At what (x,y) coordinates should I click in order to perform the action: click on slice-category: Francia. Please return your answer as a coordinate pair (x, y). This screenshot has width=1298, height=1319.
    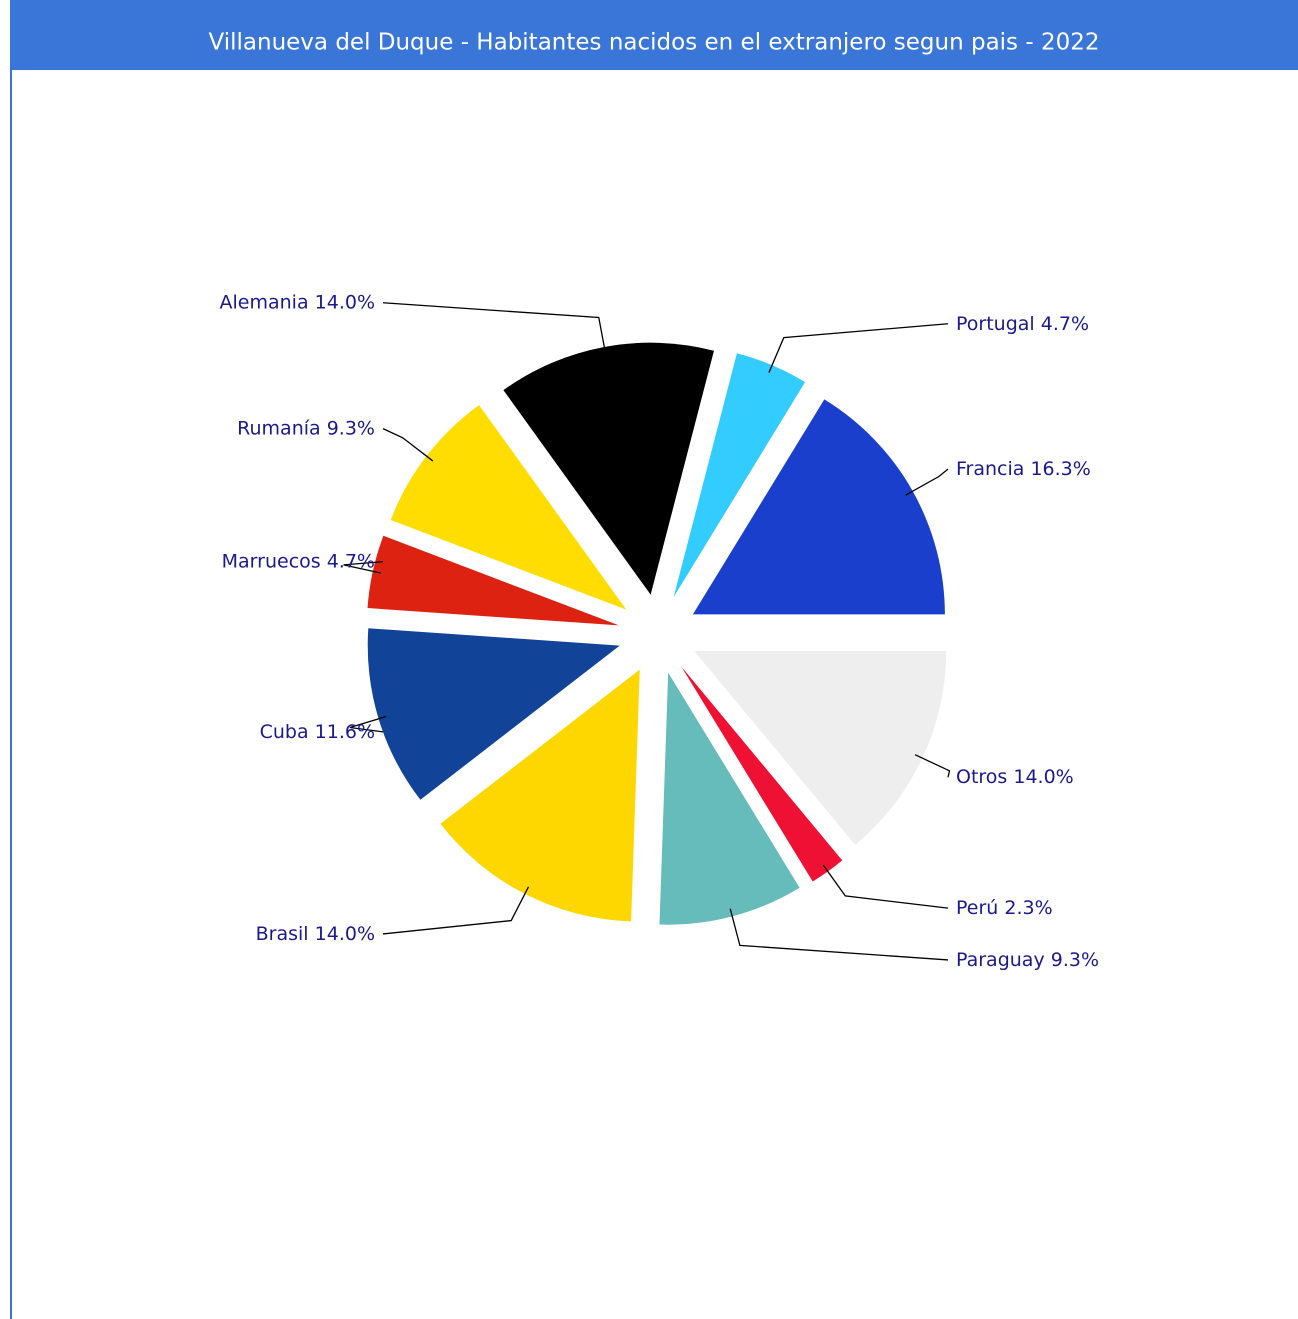
    Looking at the image, I should click on (990, 469).